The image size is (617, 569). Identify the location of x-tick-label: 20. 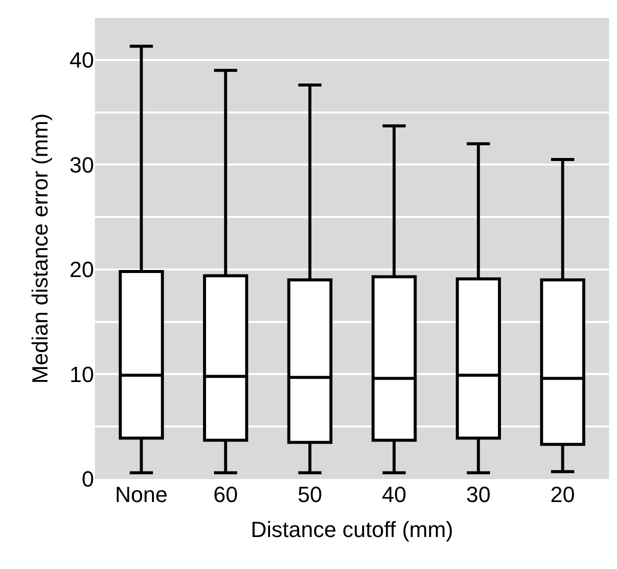
(562, 494).